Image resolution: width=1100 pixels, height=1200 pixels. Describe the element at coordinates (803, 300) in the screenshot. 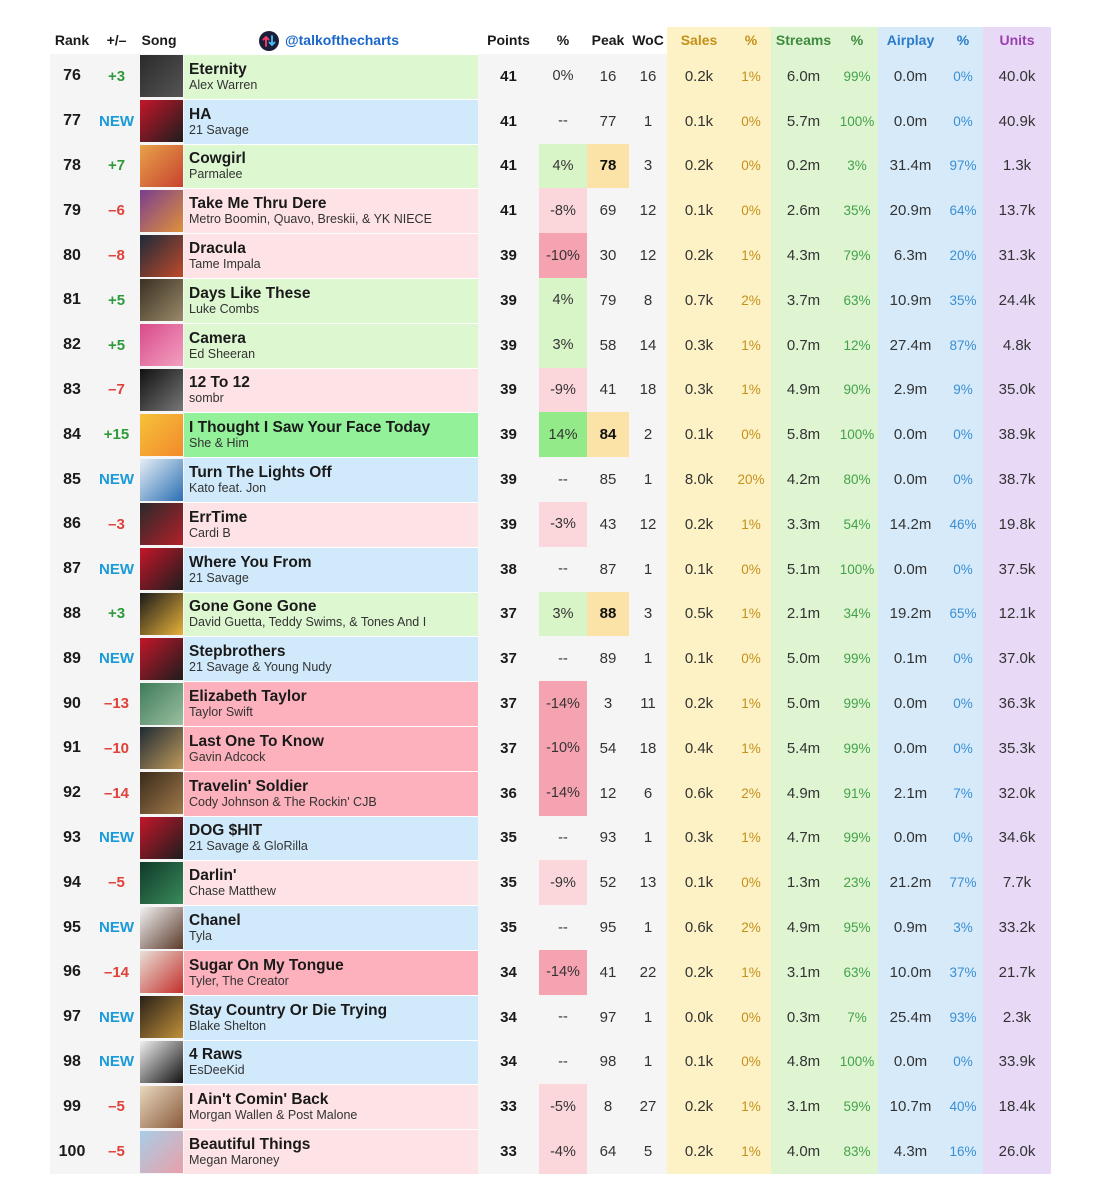

I see `streams-cell: 3.7m` at that location.